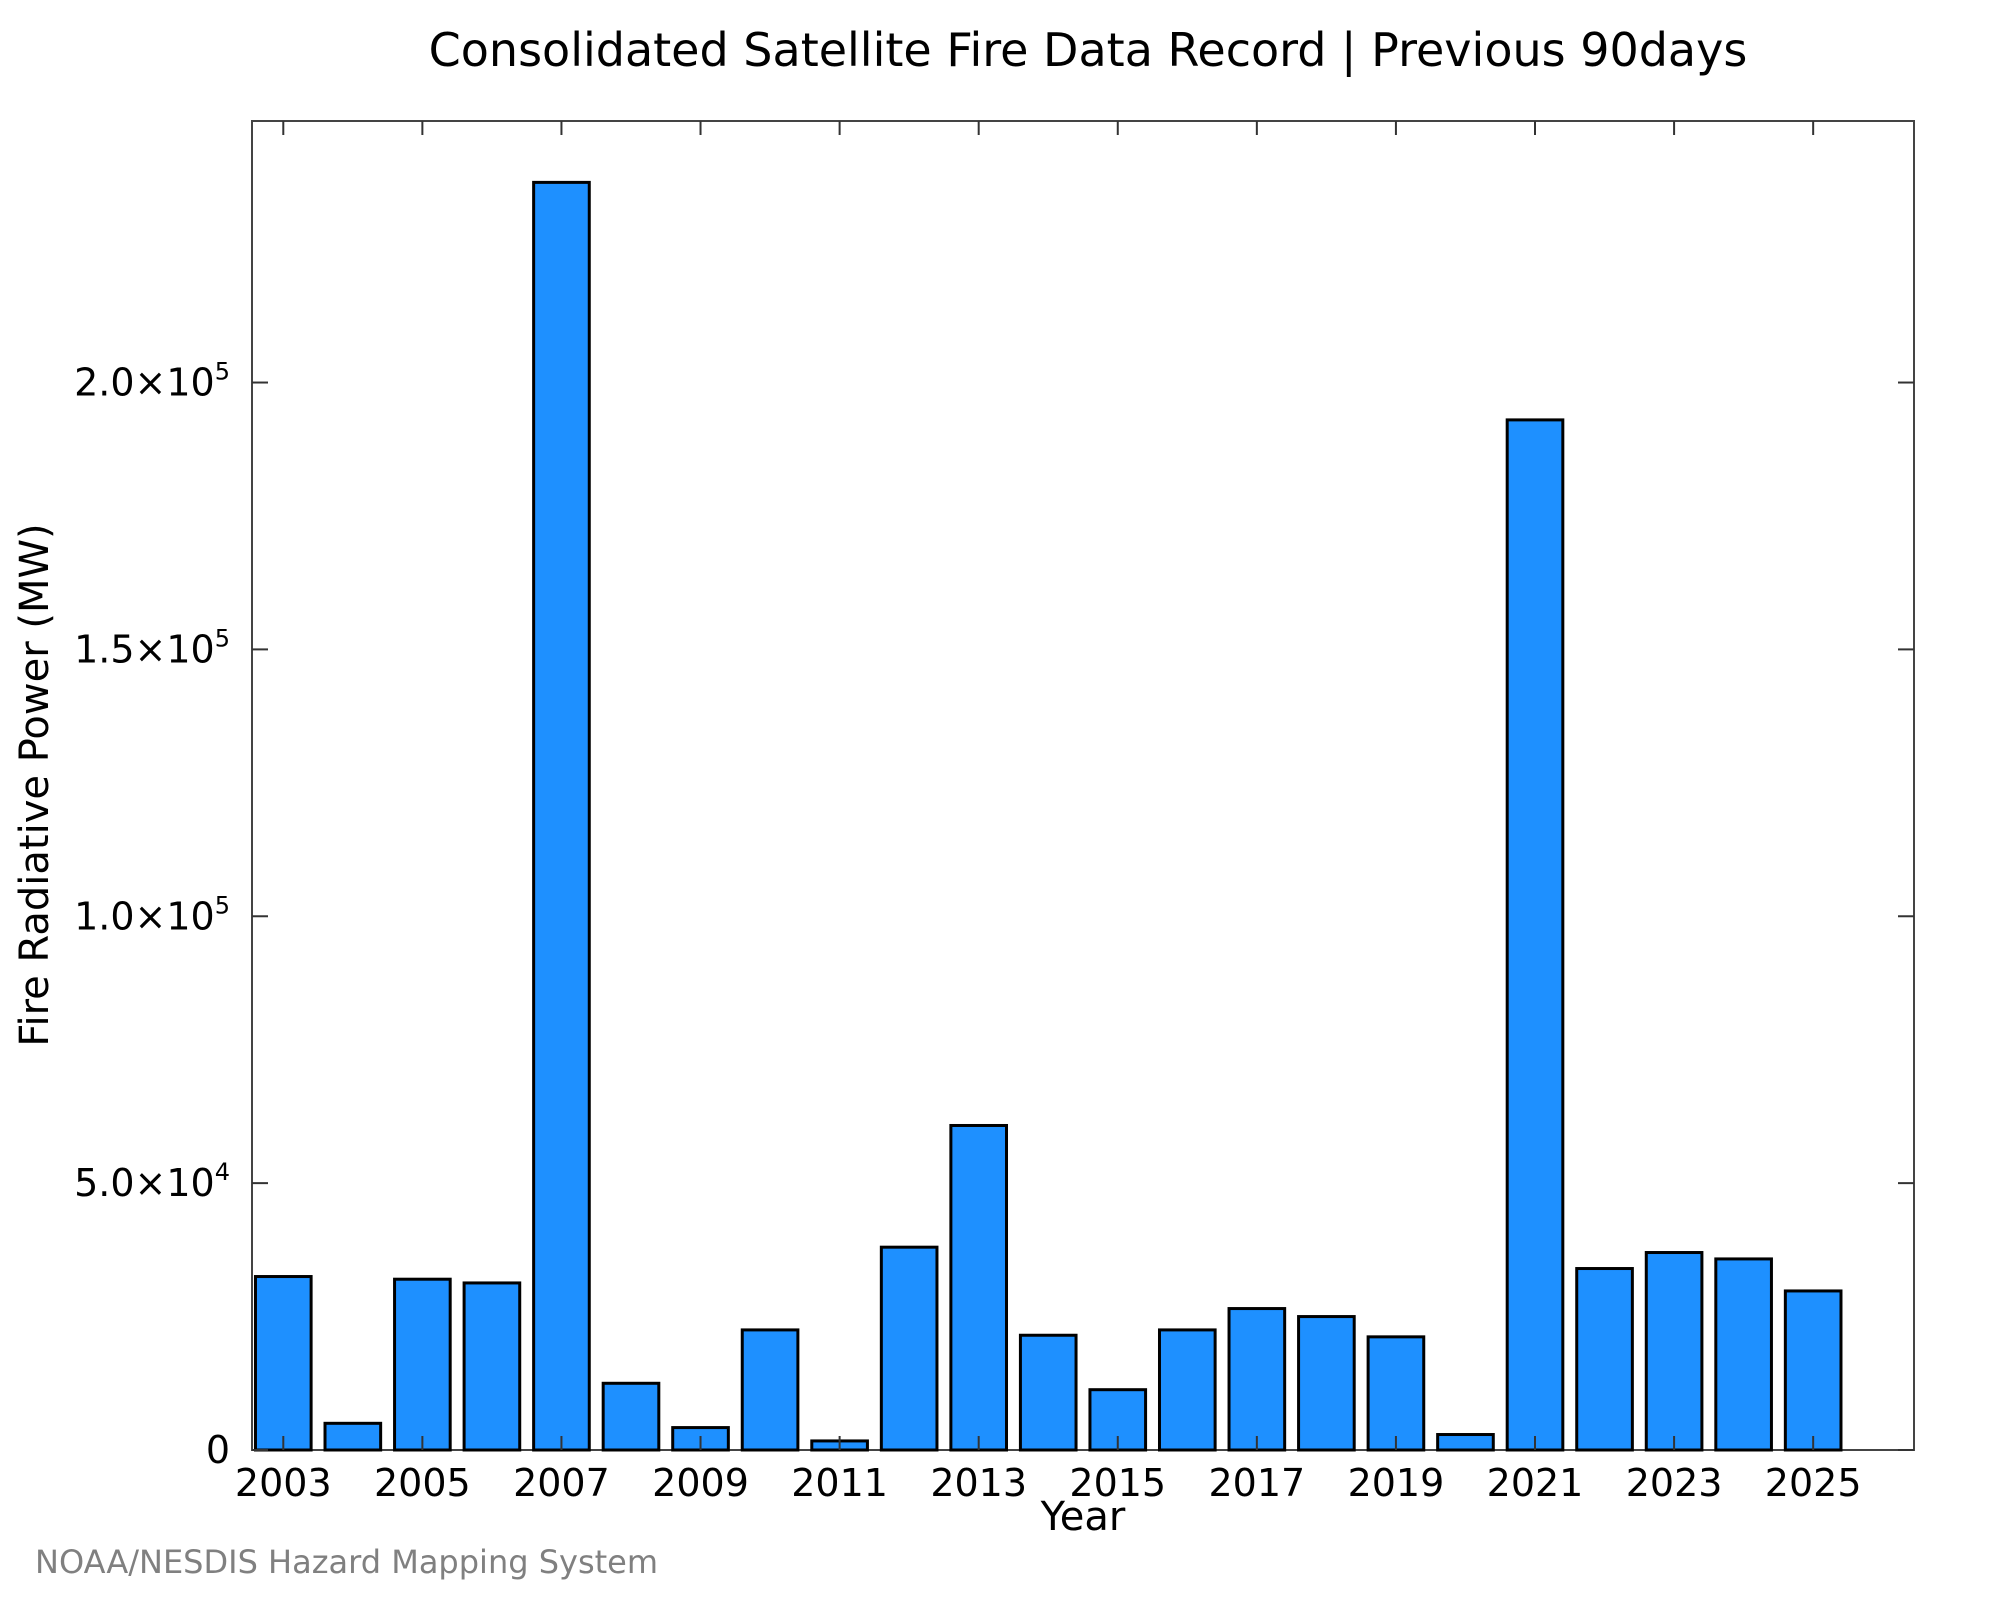 This screenshot has width=2000, height=1600. I want to click on bar-2020, so click(1465, 1442).